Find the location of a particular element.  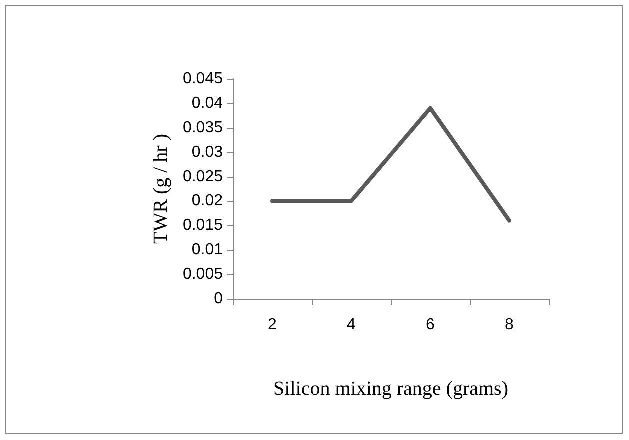

x-tick-label: 8 is located at coordinates (509, 325).